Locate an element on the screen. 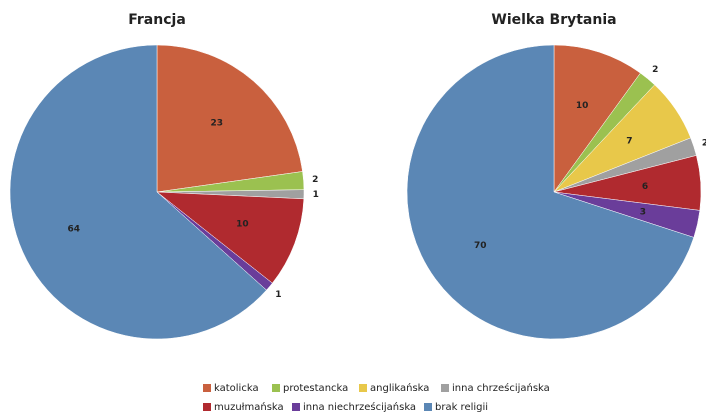  legend-label: katolicka is located at coordinates (236, 388).